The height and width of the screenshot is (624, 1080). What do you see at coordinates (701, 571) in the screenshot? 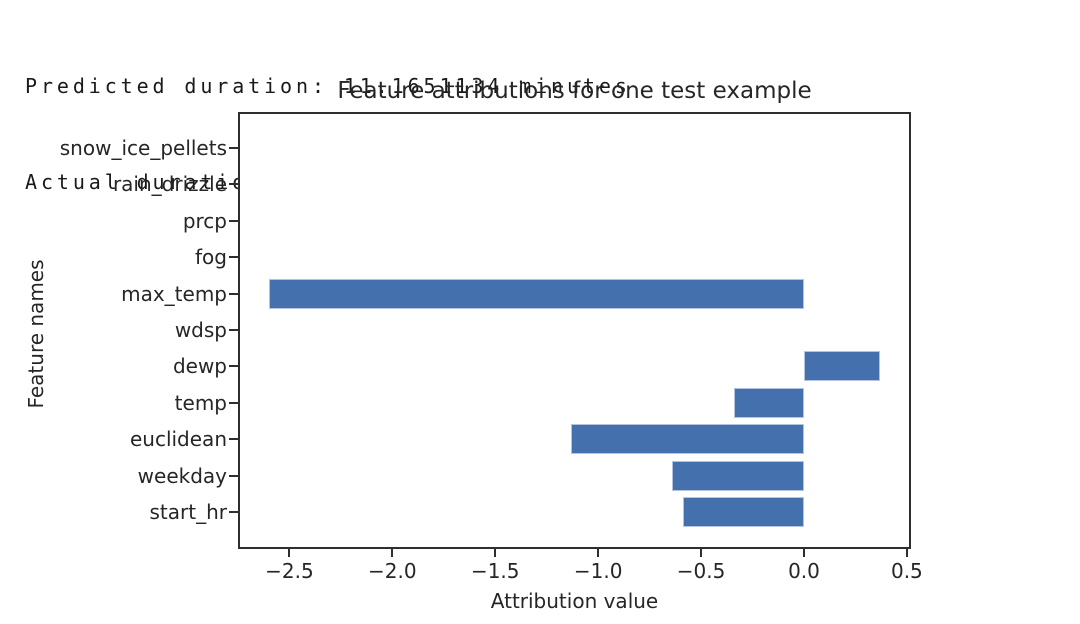
I see `x-tick-label: −0.5` at bounding box center [701, 571].